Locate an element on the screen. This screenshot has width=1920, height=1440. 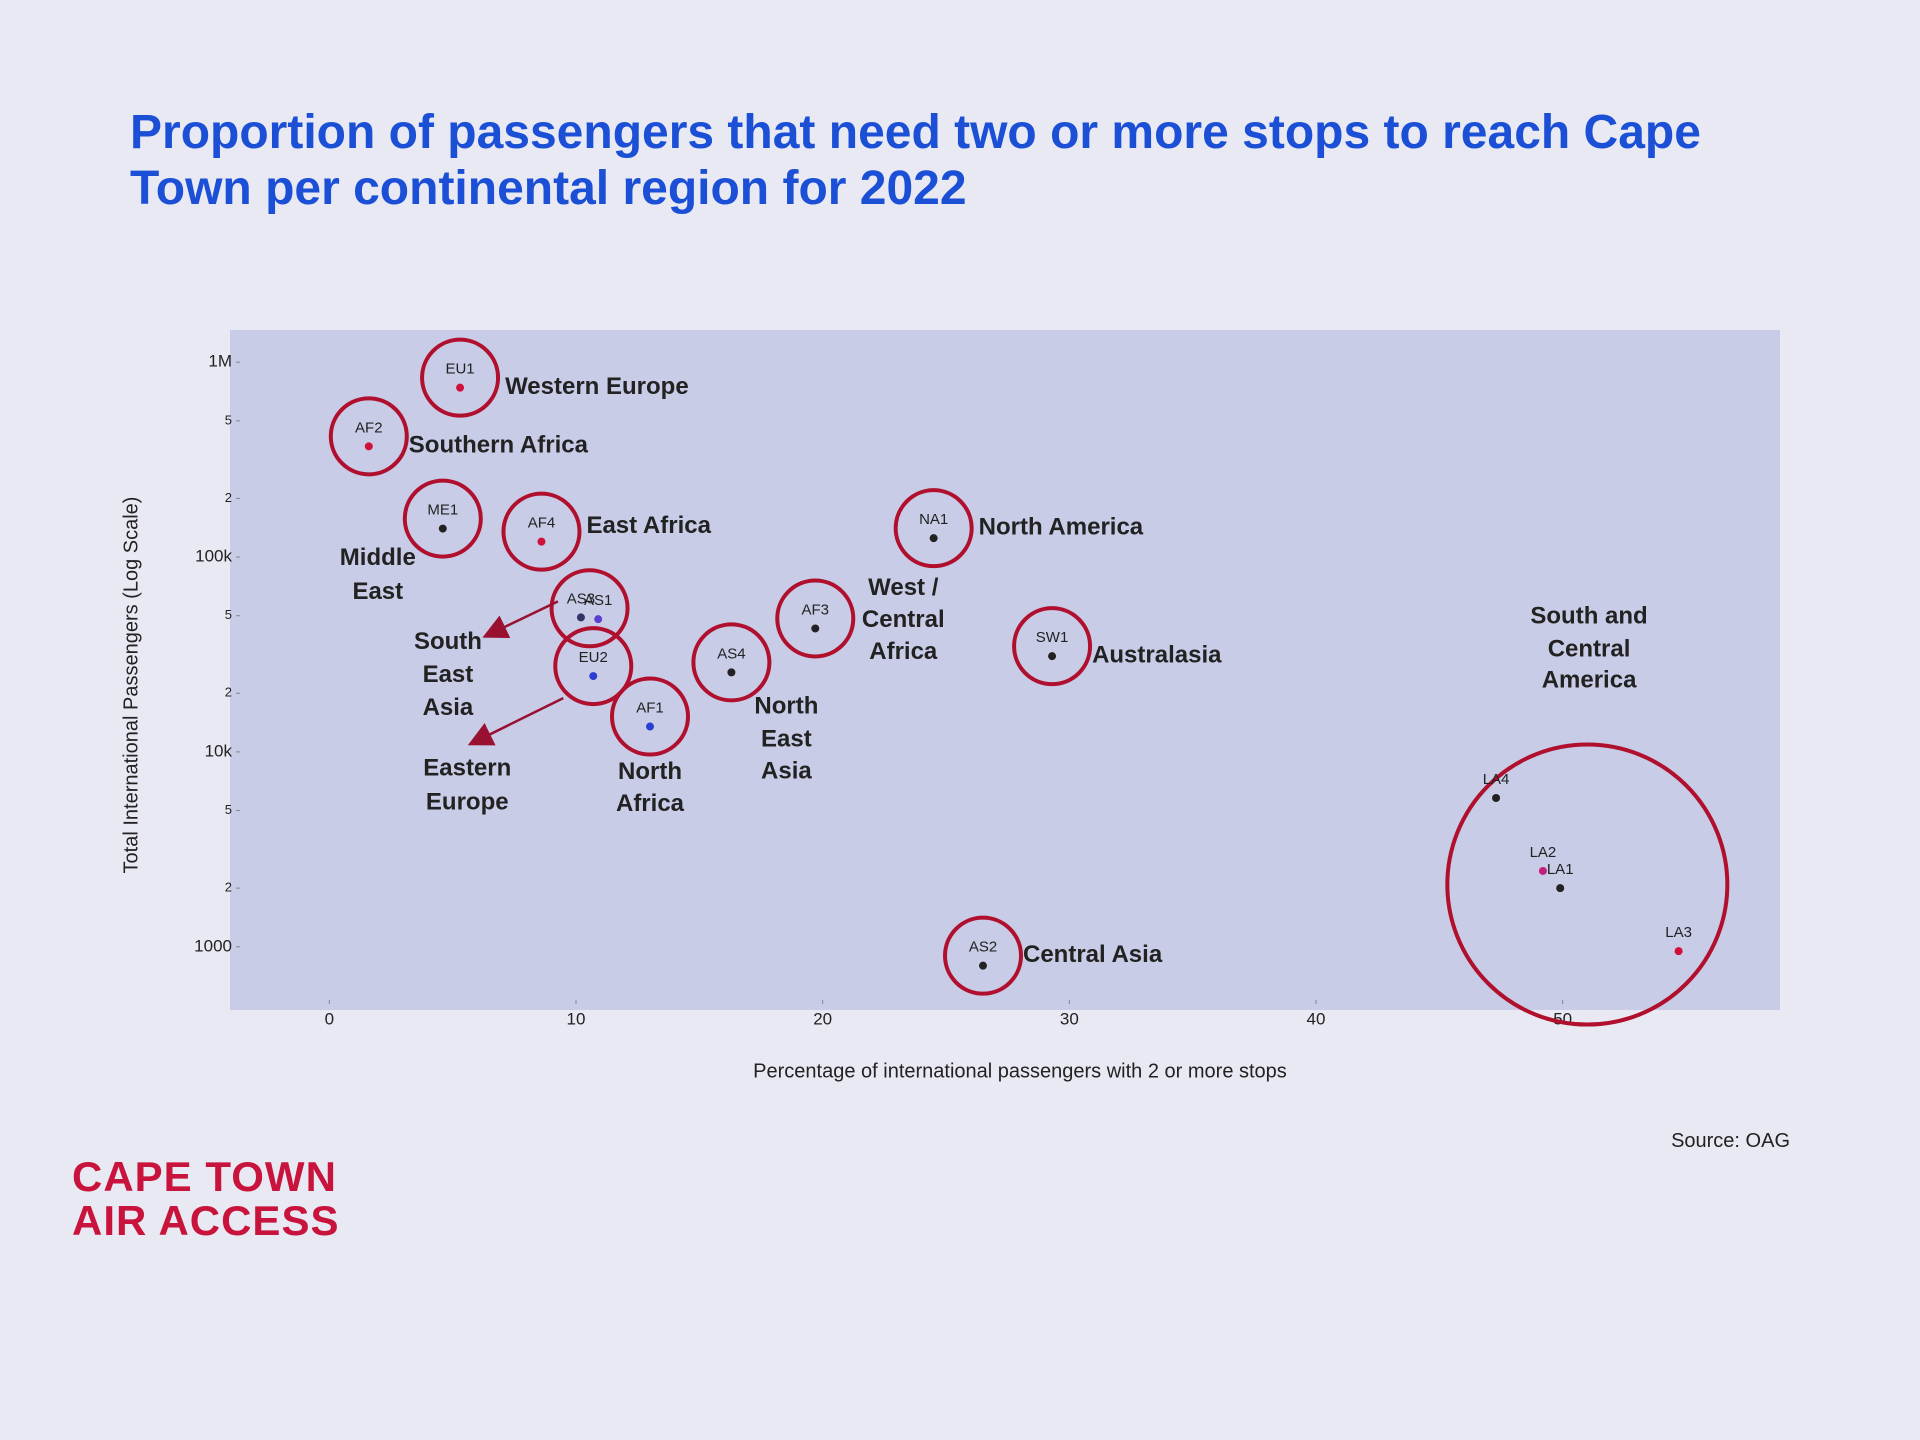
point-label: SW1 is located at coordinates (1052, 637).